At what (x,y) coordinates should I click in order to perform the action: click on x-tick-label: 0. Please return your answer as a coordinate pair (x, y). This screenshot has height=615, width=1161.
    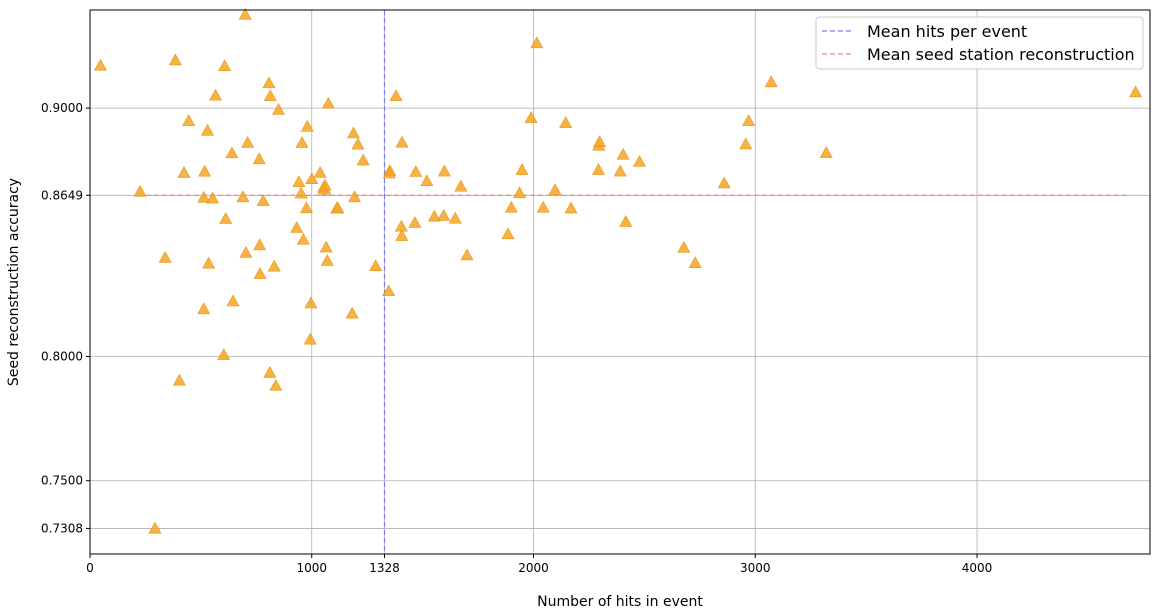
    Looking at the image, I should click on (90, 568).